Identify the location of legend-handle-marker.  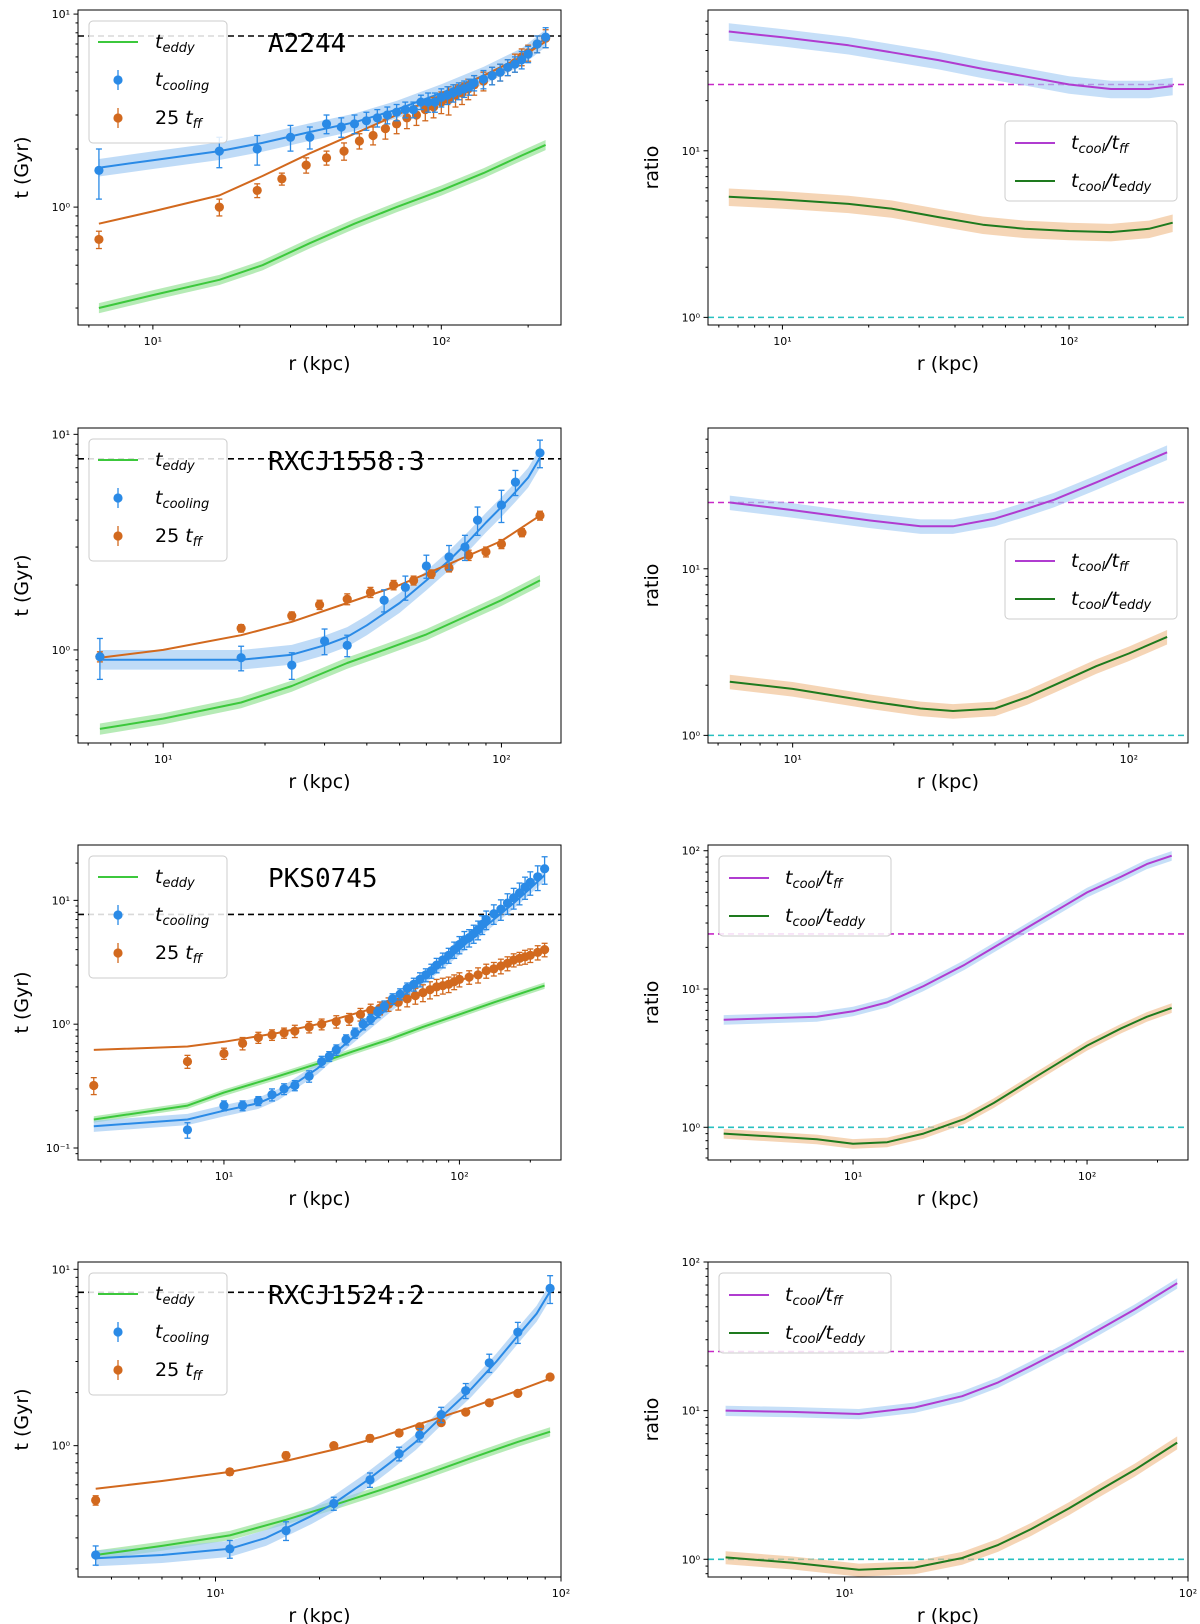
(118, 118).